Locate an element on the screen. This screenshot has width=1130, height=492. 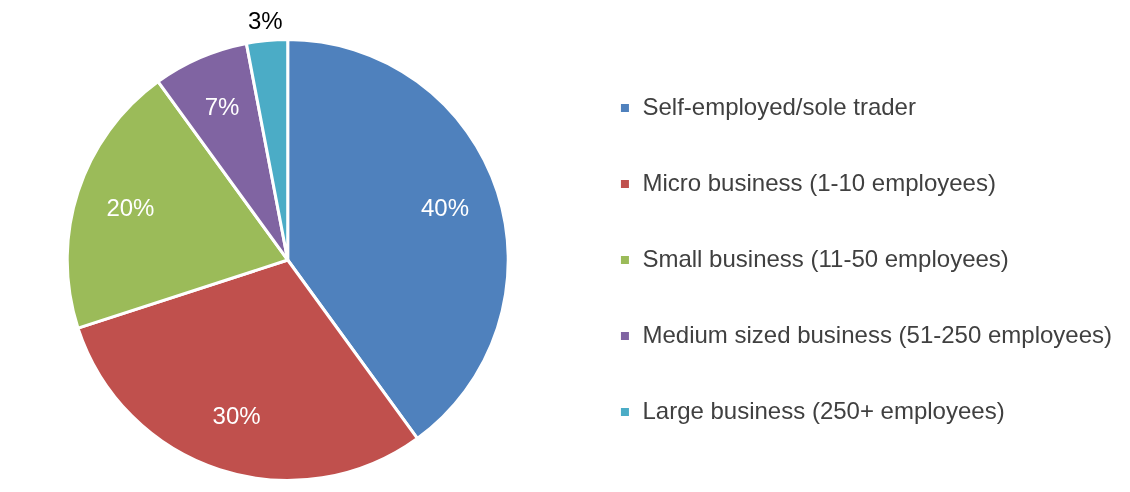
data-label: 30% is located at coordinates (236, 415).